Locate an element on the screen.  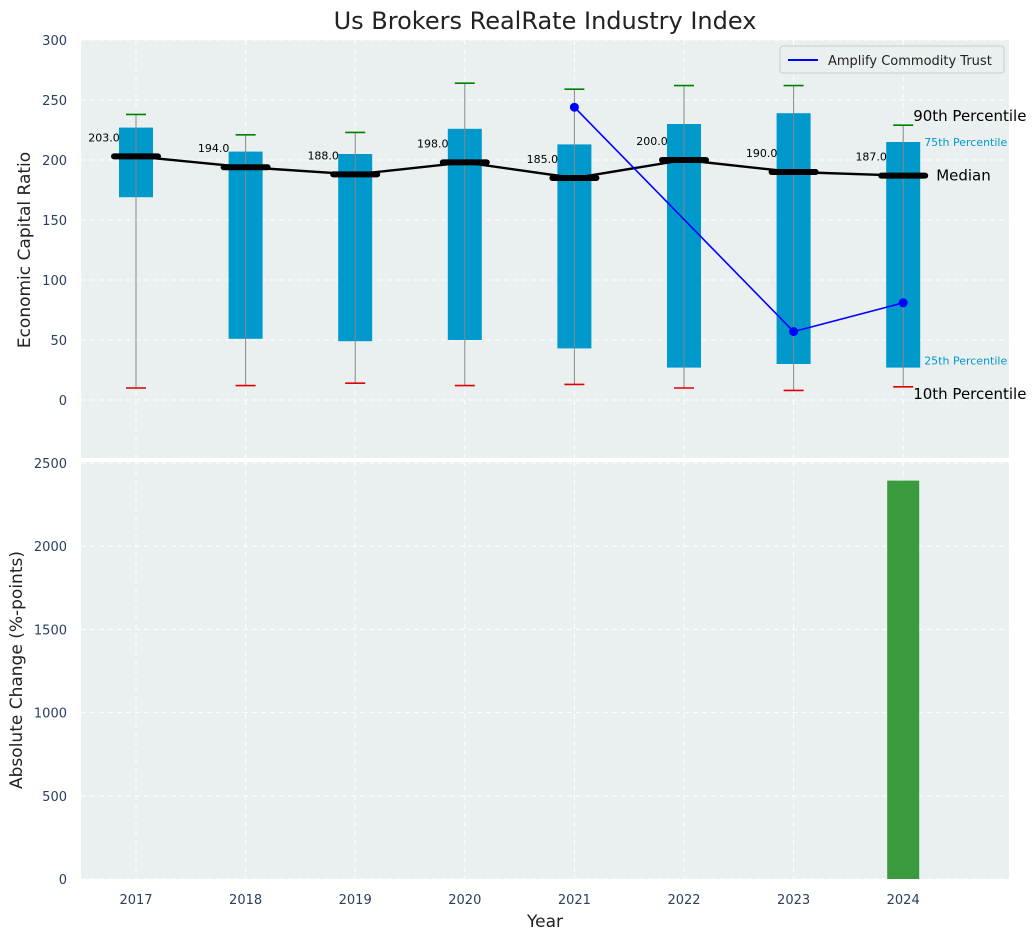
bottom-y-tick-label: 1500 is located at coordinates (50, 630).